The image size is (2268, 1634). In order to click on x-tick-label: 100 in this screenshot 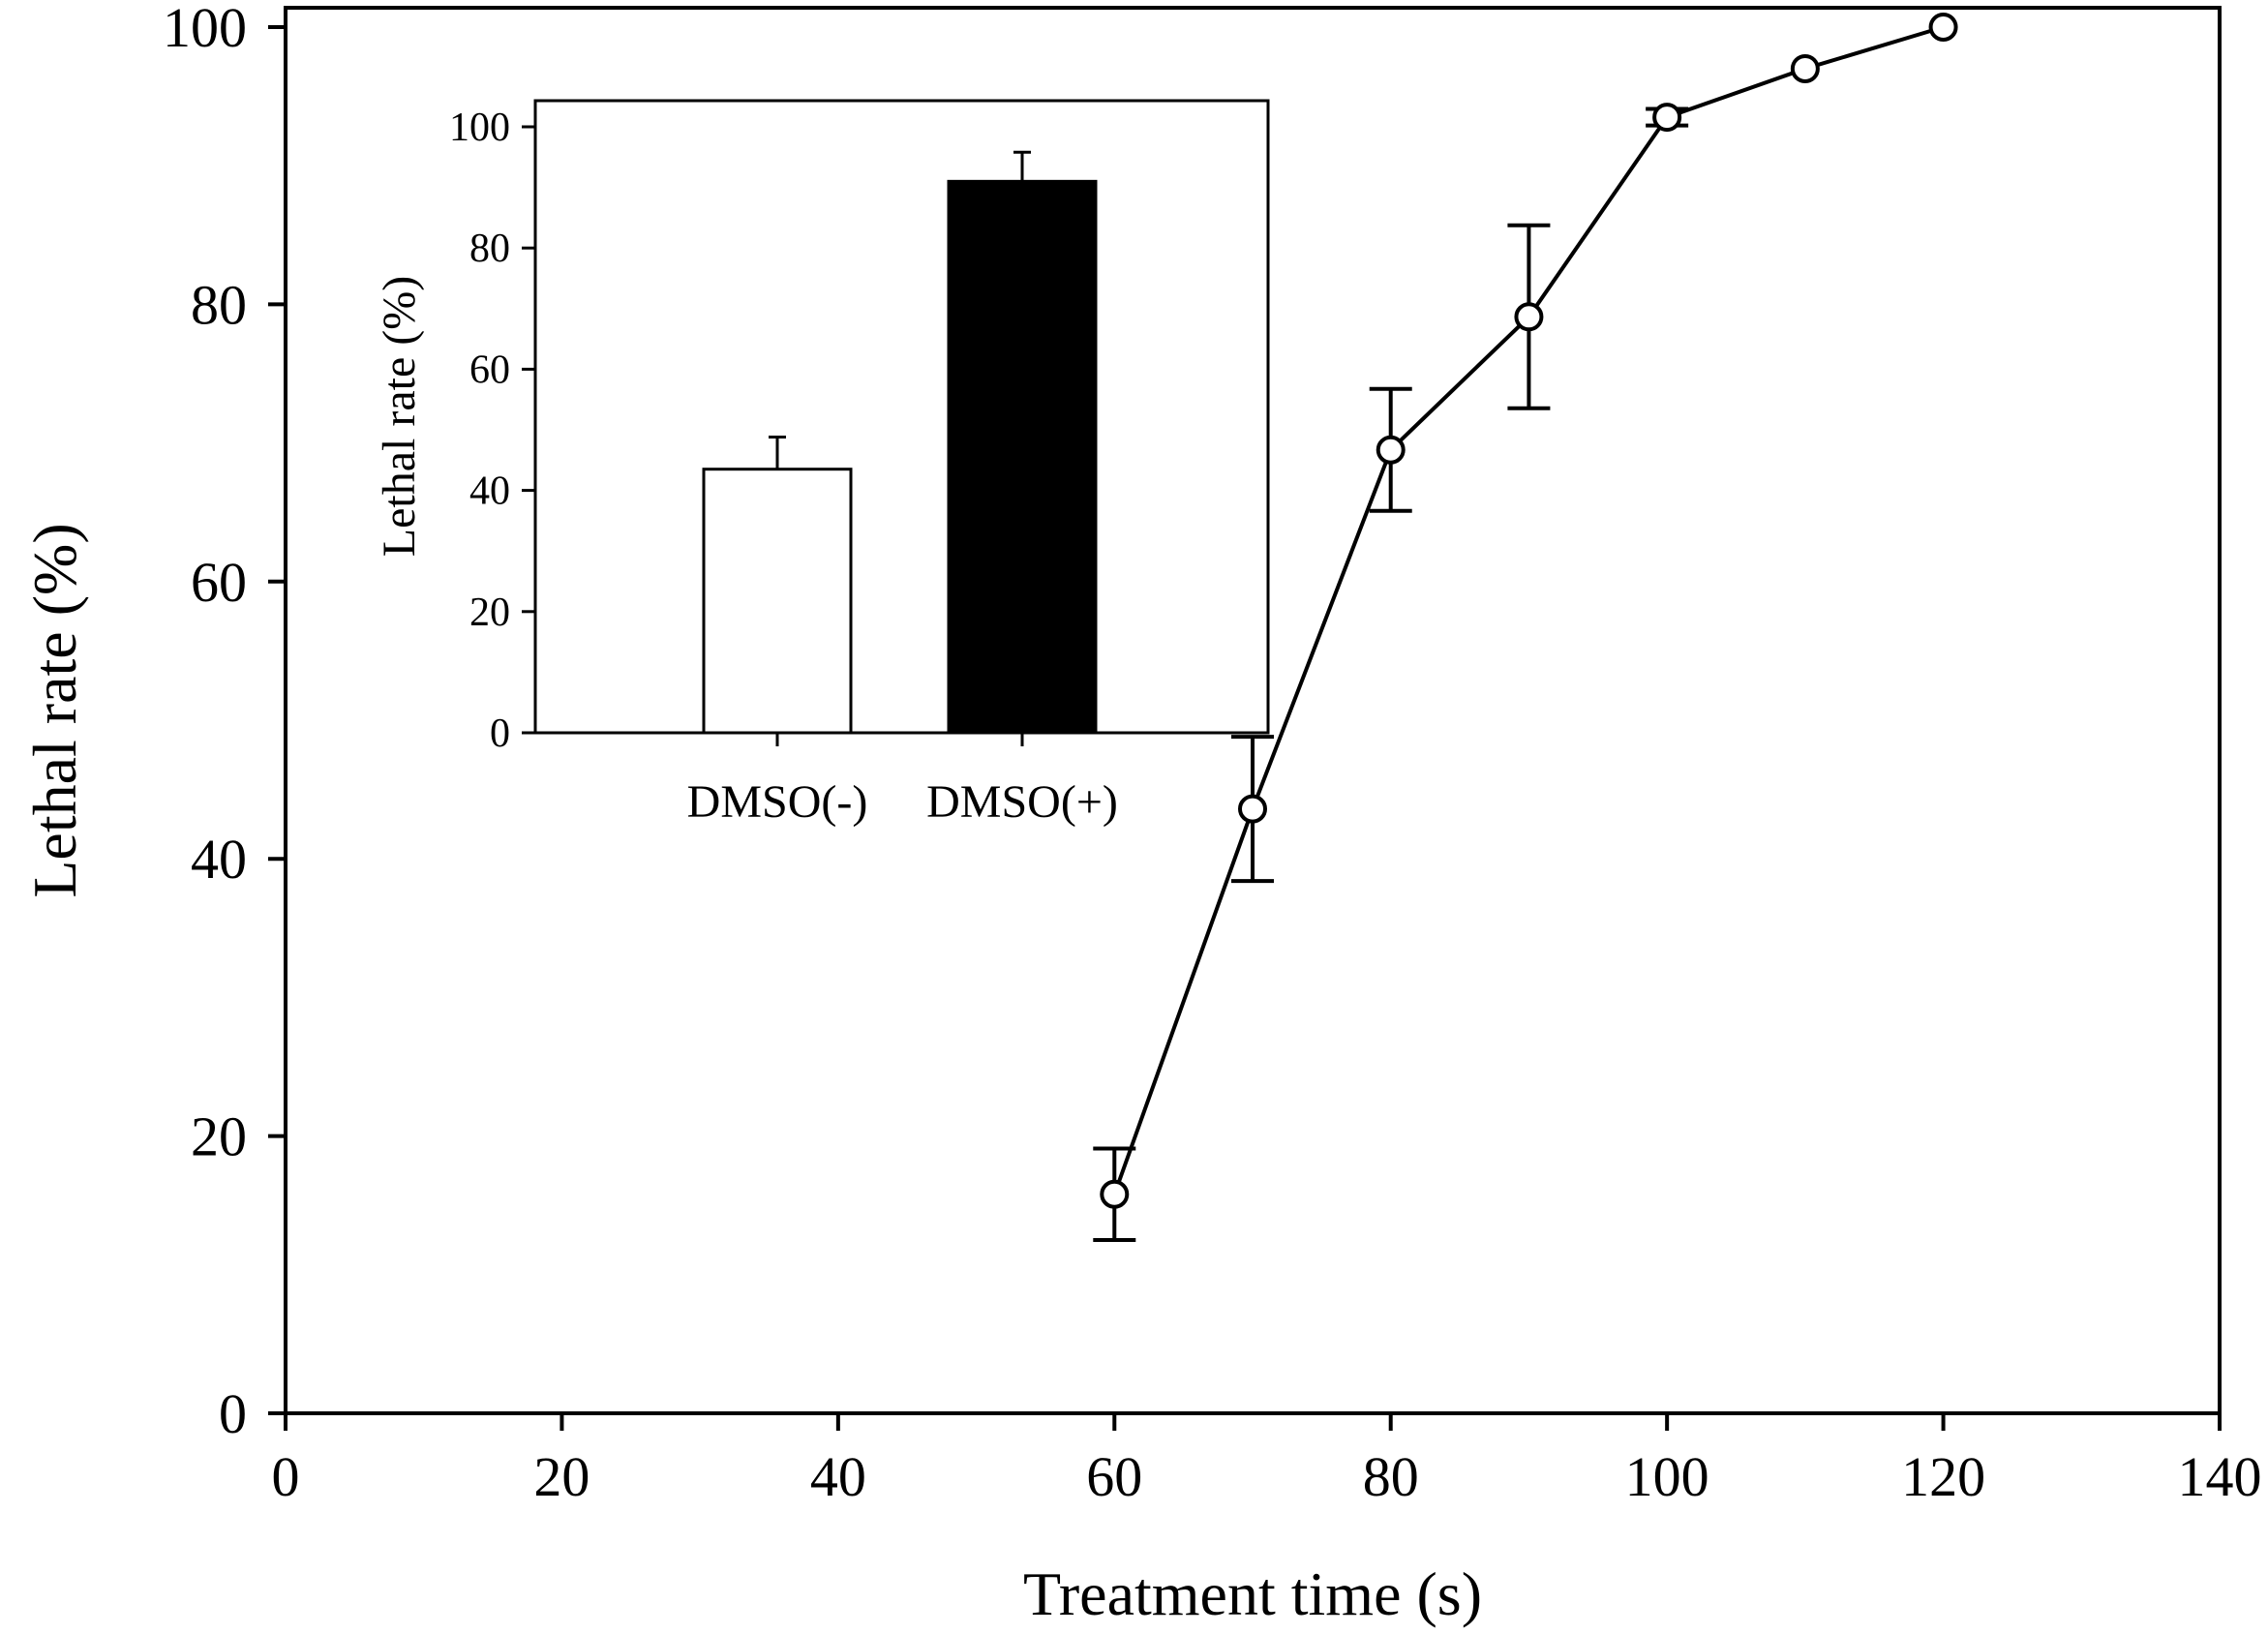, I will do `click(1667, 1476)`.